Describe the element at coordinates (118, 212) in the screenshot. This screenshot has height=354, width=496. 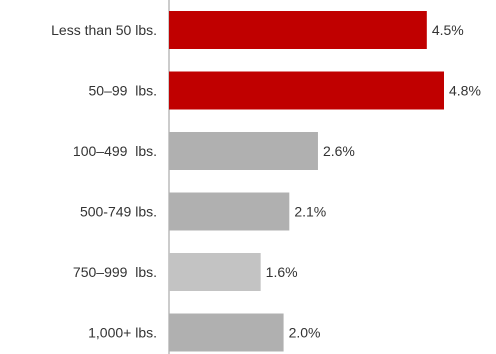
I see `category-label-4: 500-749 lbs.` at that location.